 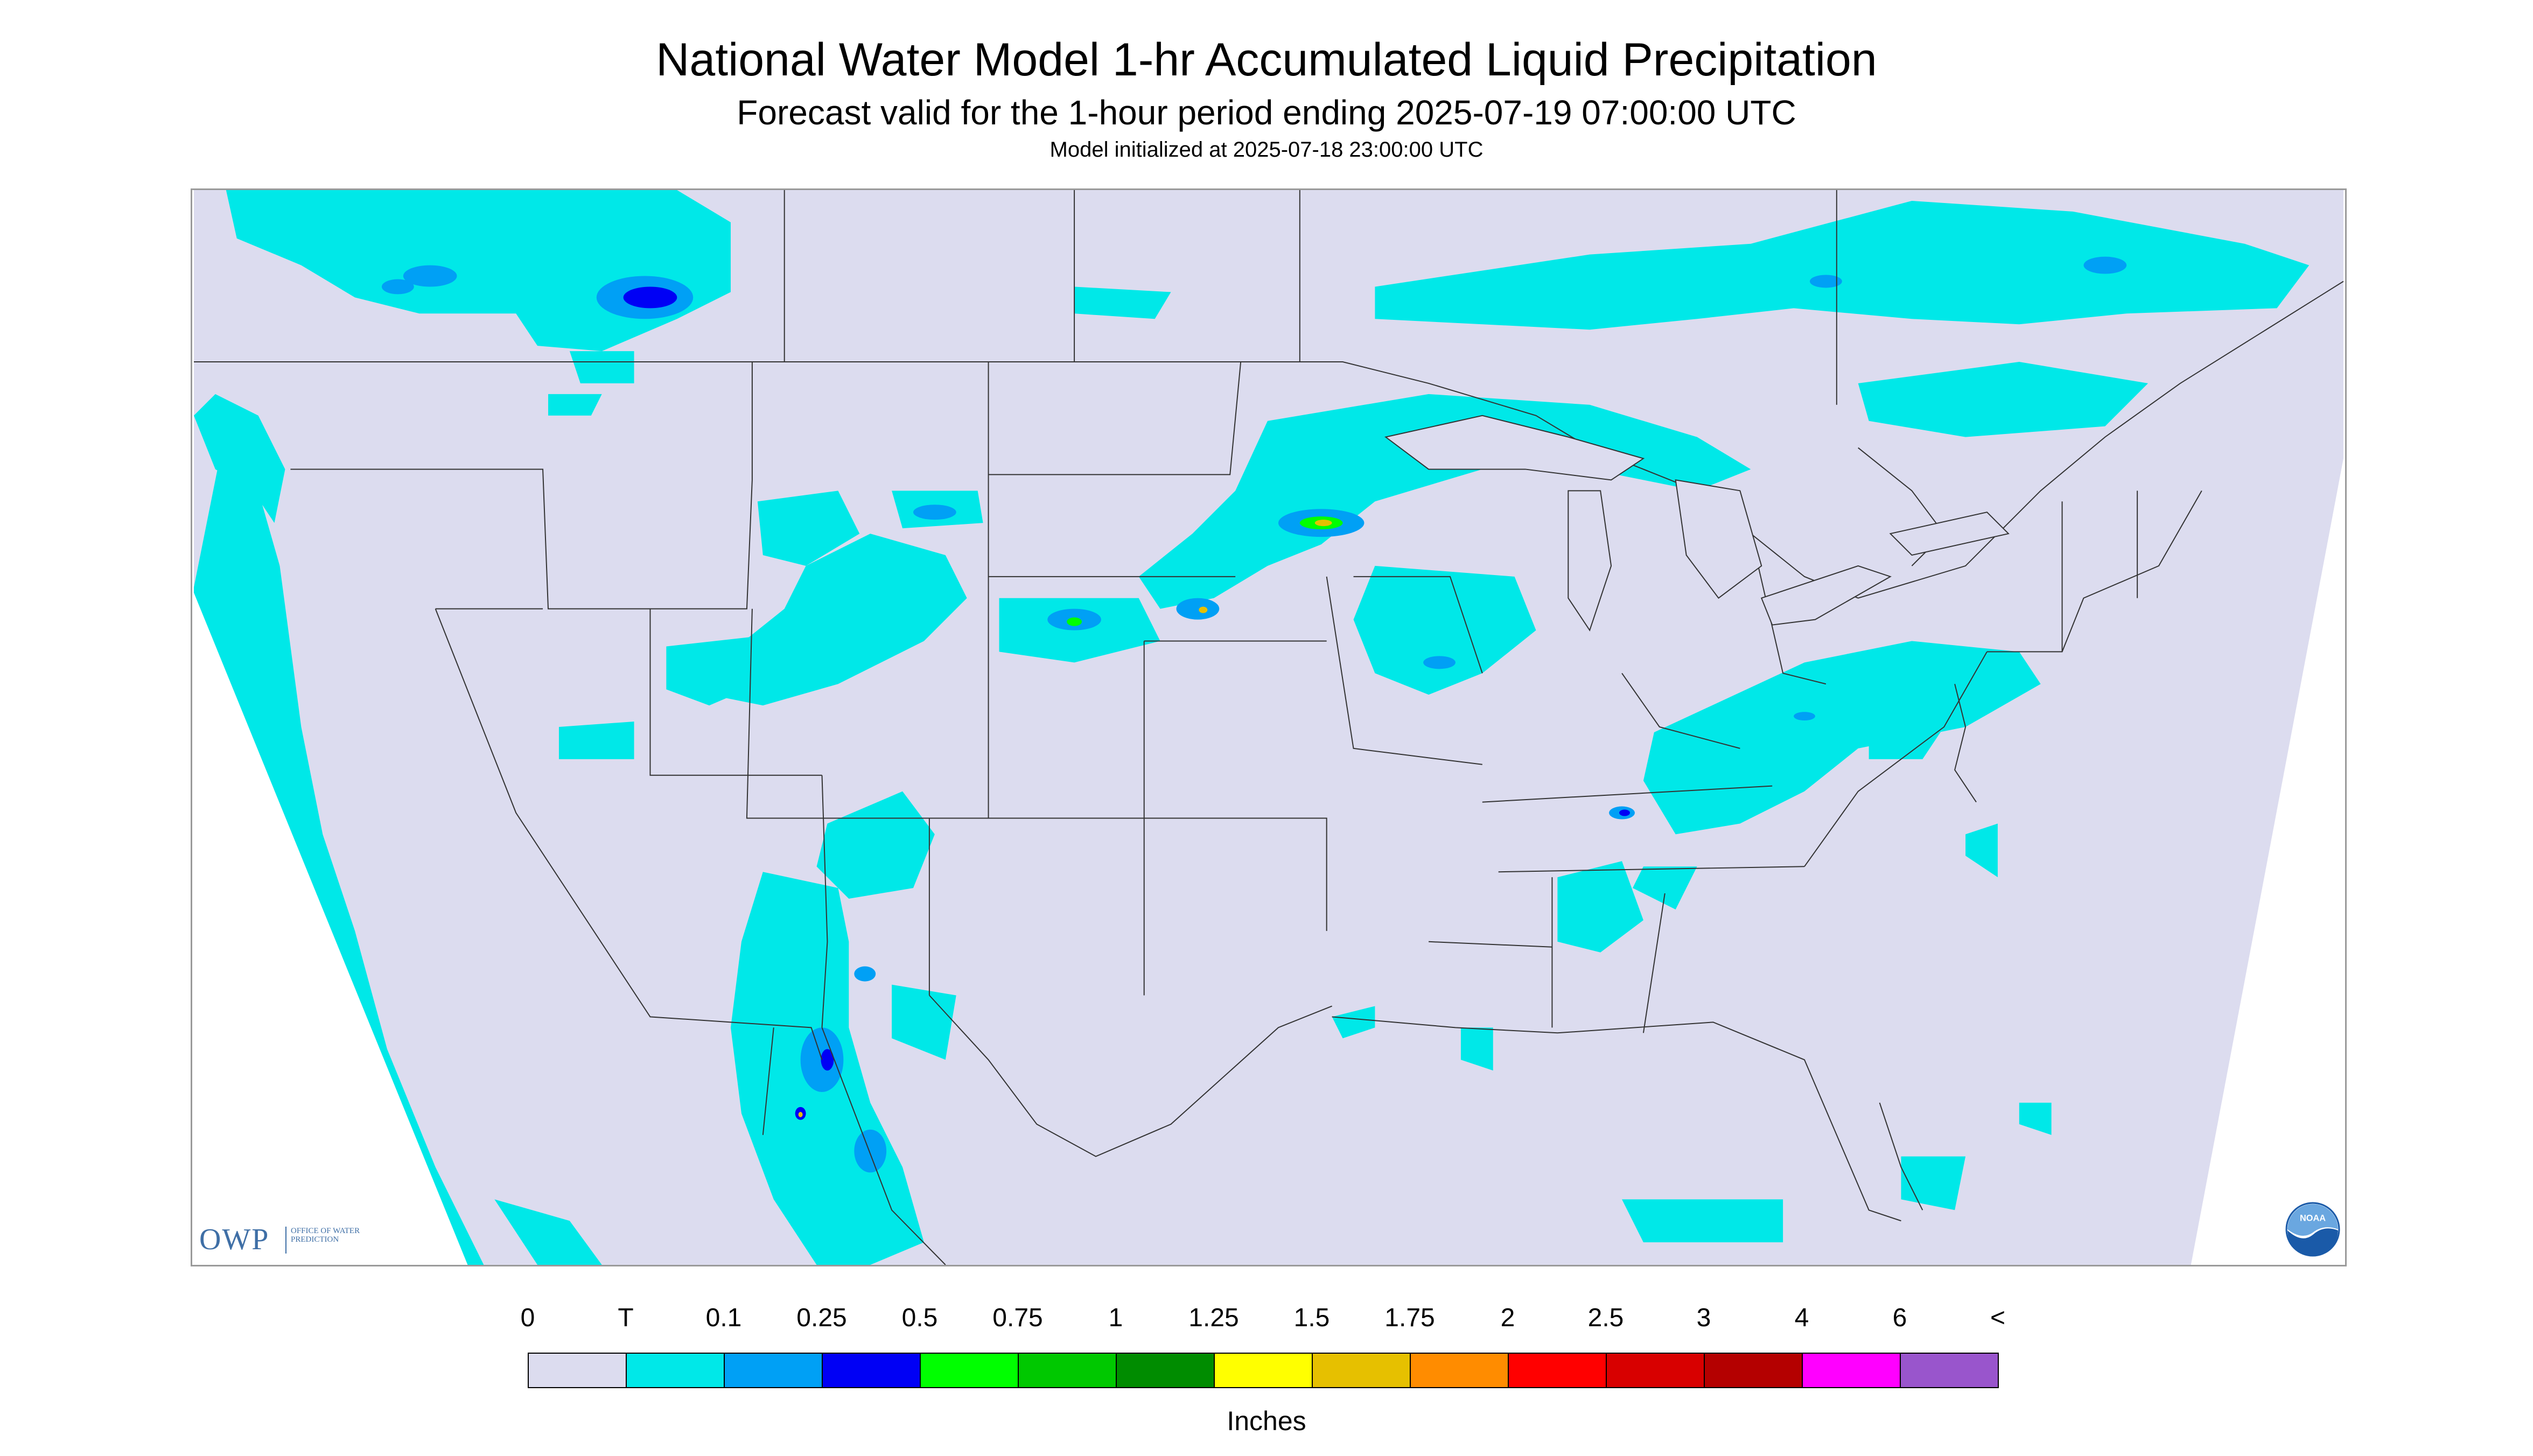 I want to click on east-coast-detail, so click(x=1928, y=947).